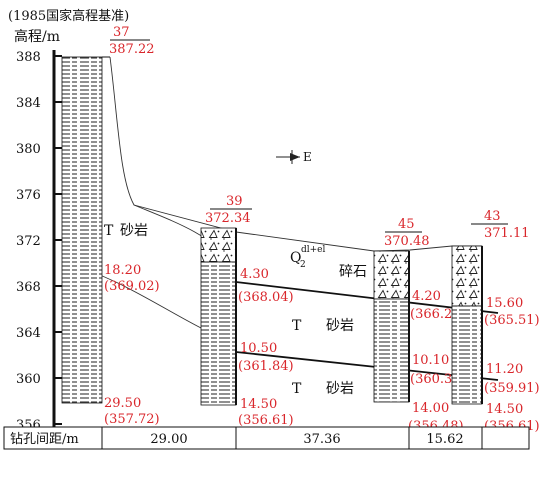 Image resolution: width=556 pixels, height=477 pixels. What do you see at coordinates (340, 389) in the screenshot?
I see `rock-unit-3-name: 砂岩` at bounding box center [340, 389].